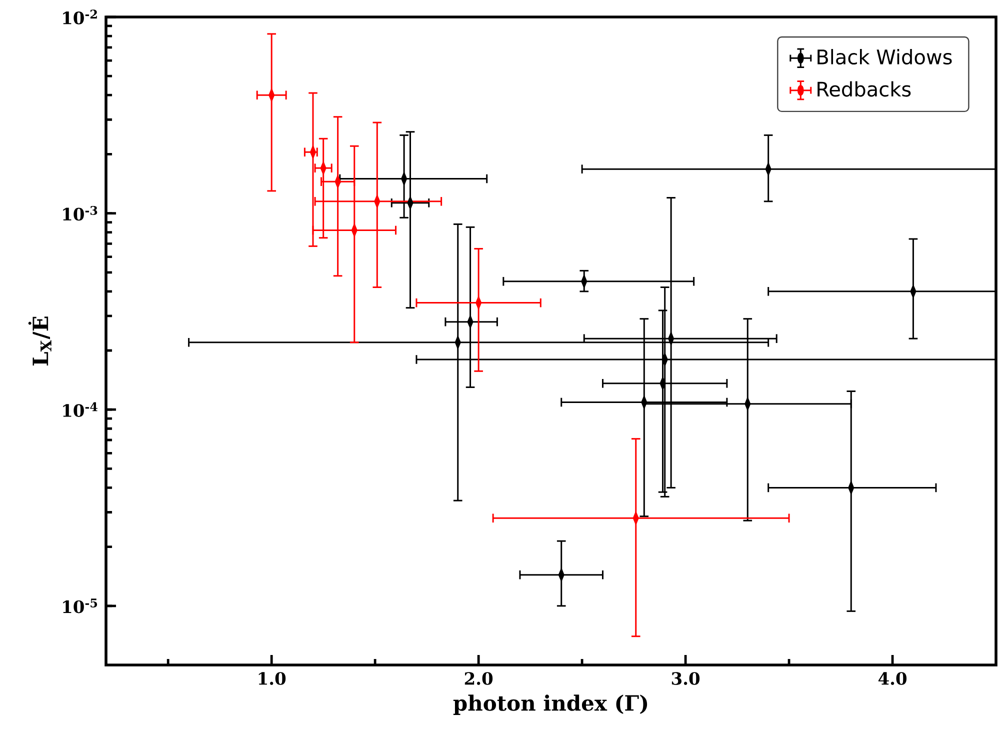 The height and width of the screenshot is (732, 1000). I want to click on legend-label: Black Widows, so click(885, 57).